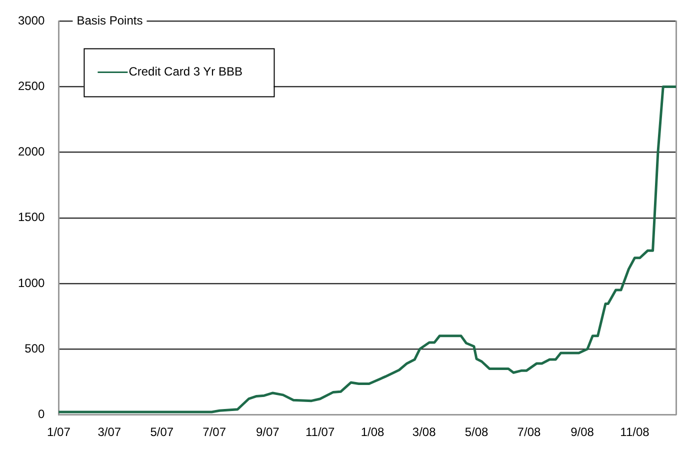 This screenshot has height=463, width=687. What do you see at coordinates (110, 432) in the screenshot?
I see `x-tick-label: 3/07` at bounding box center [110, 432].